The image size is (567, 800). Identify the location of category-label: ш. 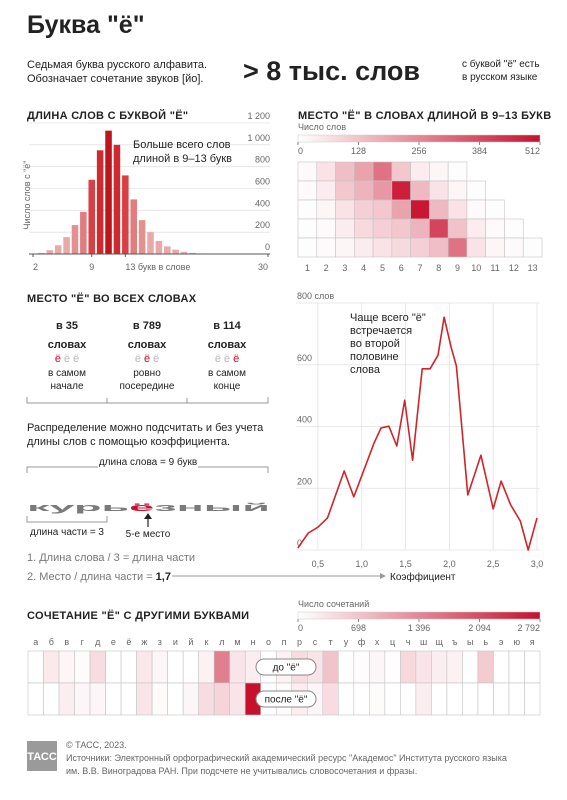
(423, 642).